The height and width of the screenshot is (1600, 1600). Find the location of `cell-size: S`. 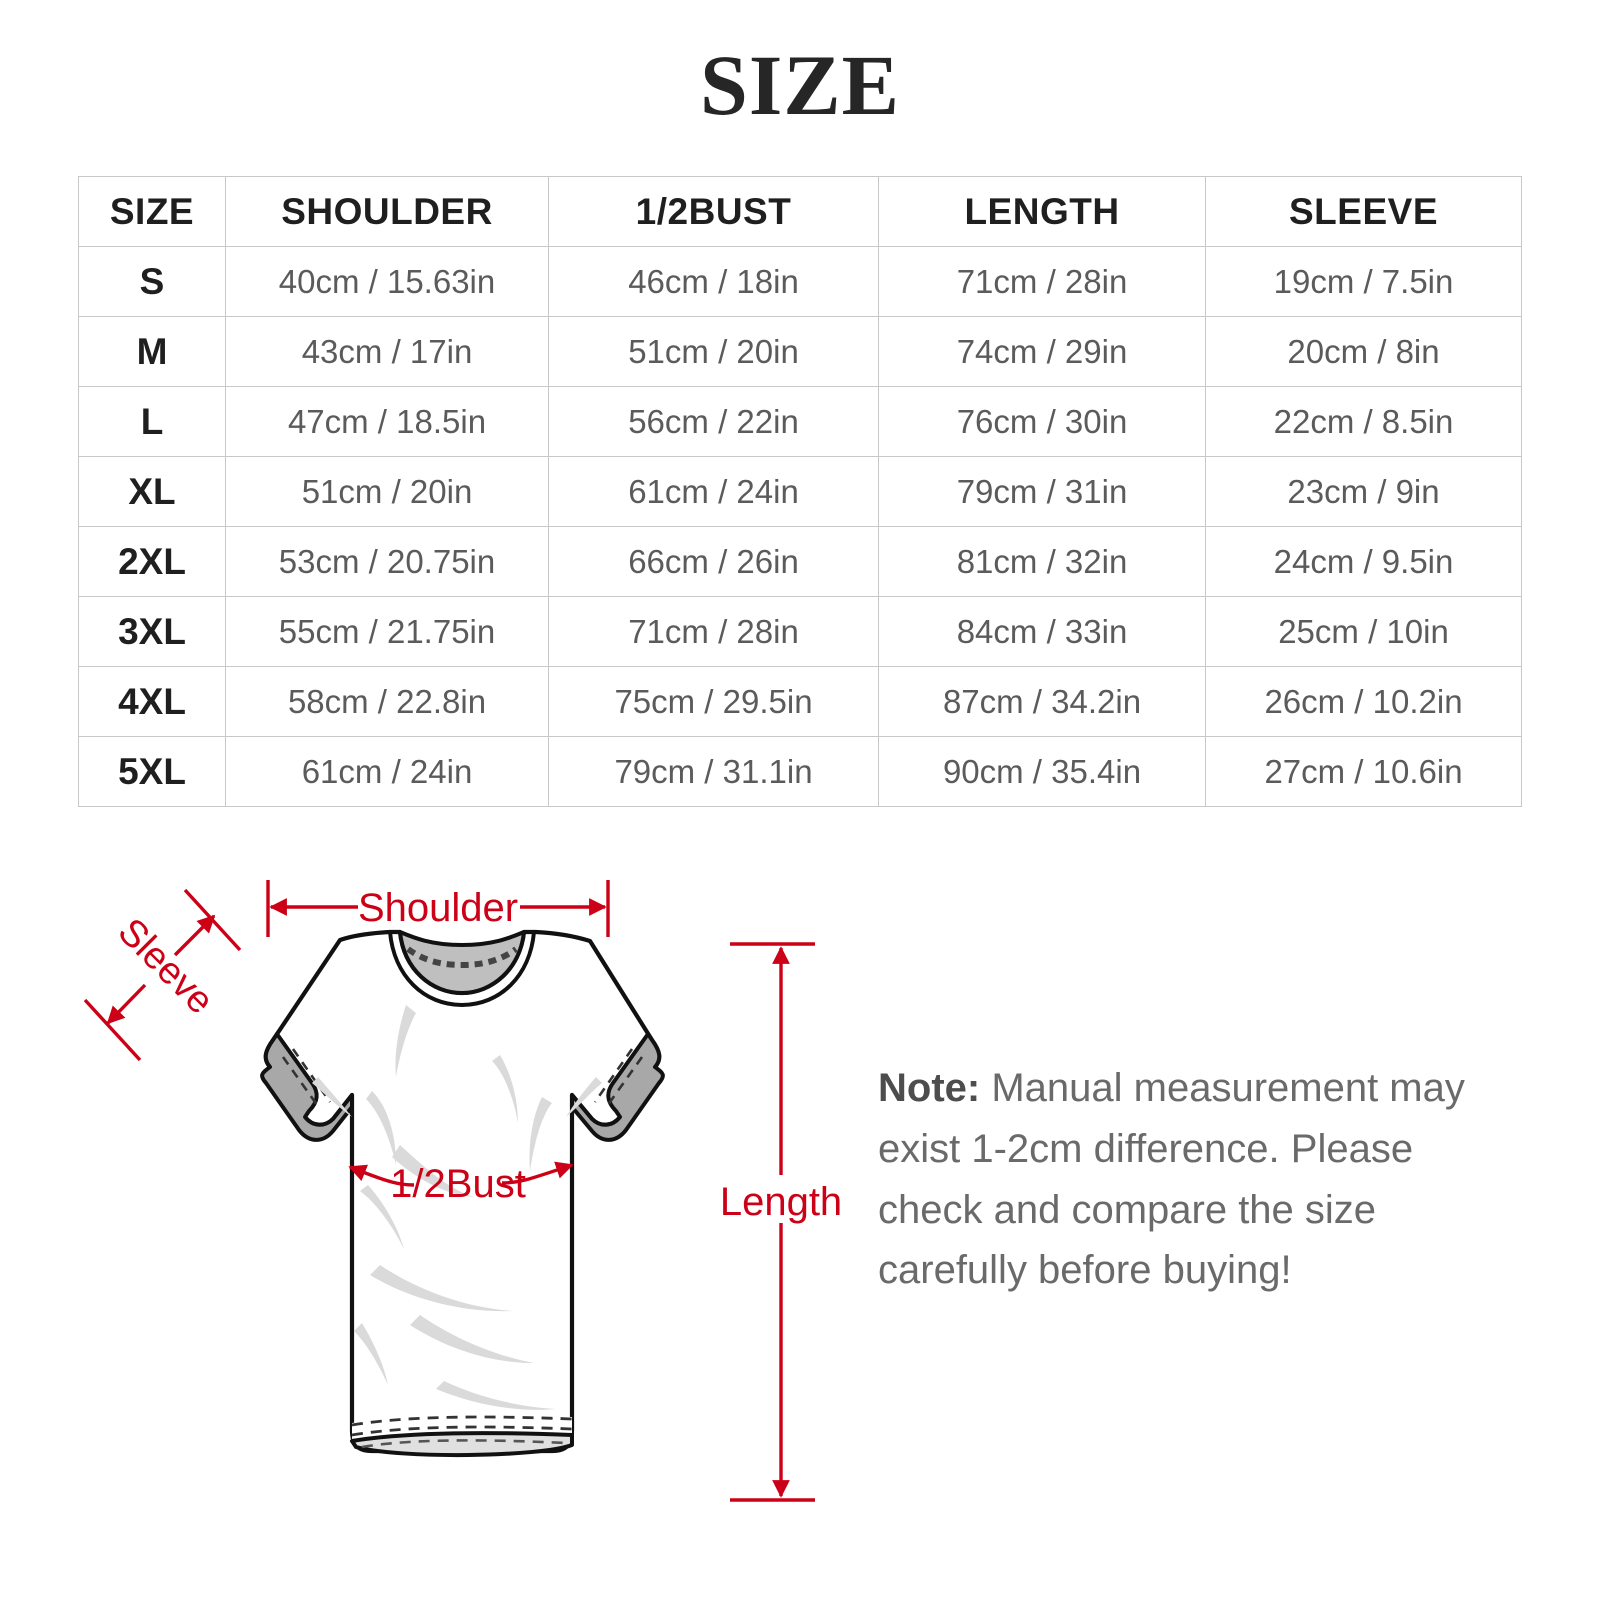

cell-size: S is located at coordinates (152, 281).